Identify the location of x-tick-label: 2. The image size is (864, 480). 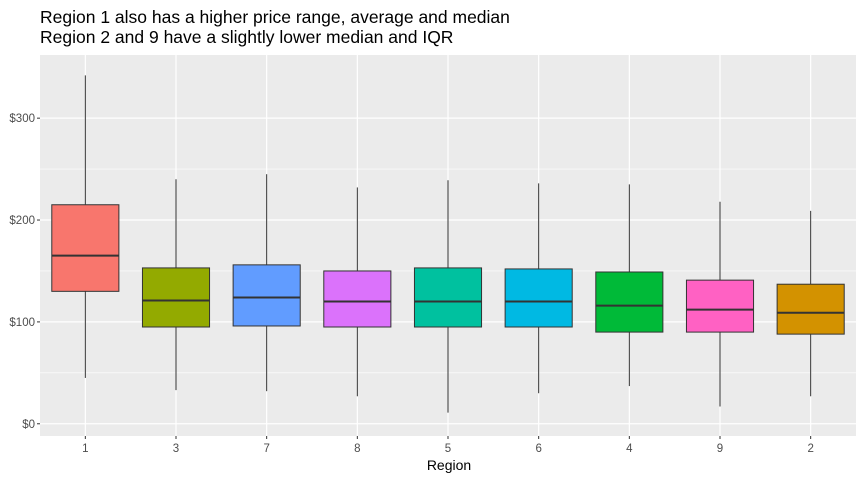
(810, 449).